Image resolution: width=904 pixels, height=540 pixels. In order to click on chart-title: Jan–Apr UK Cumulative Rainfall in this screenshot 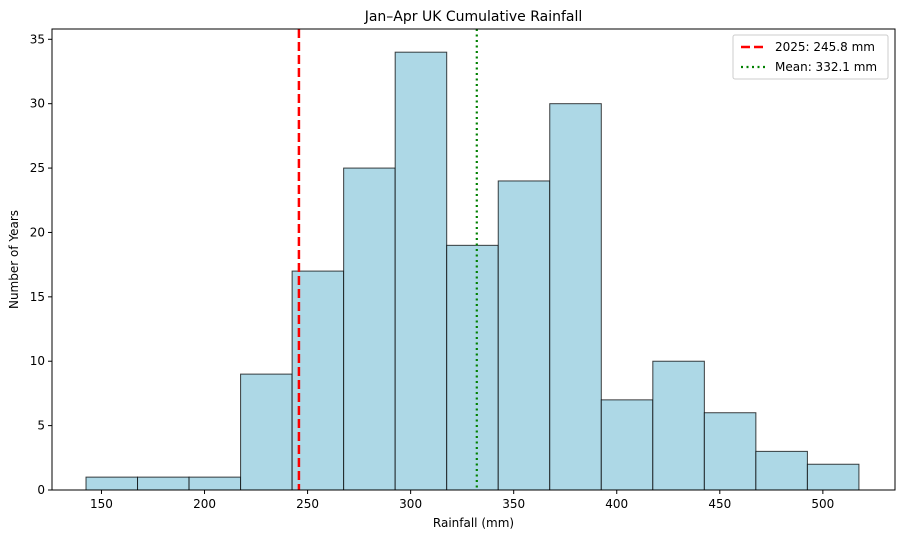, I will do `click(473, 17)`.